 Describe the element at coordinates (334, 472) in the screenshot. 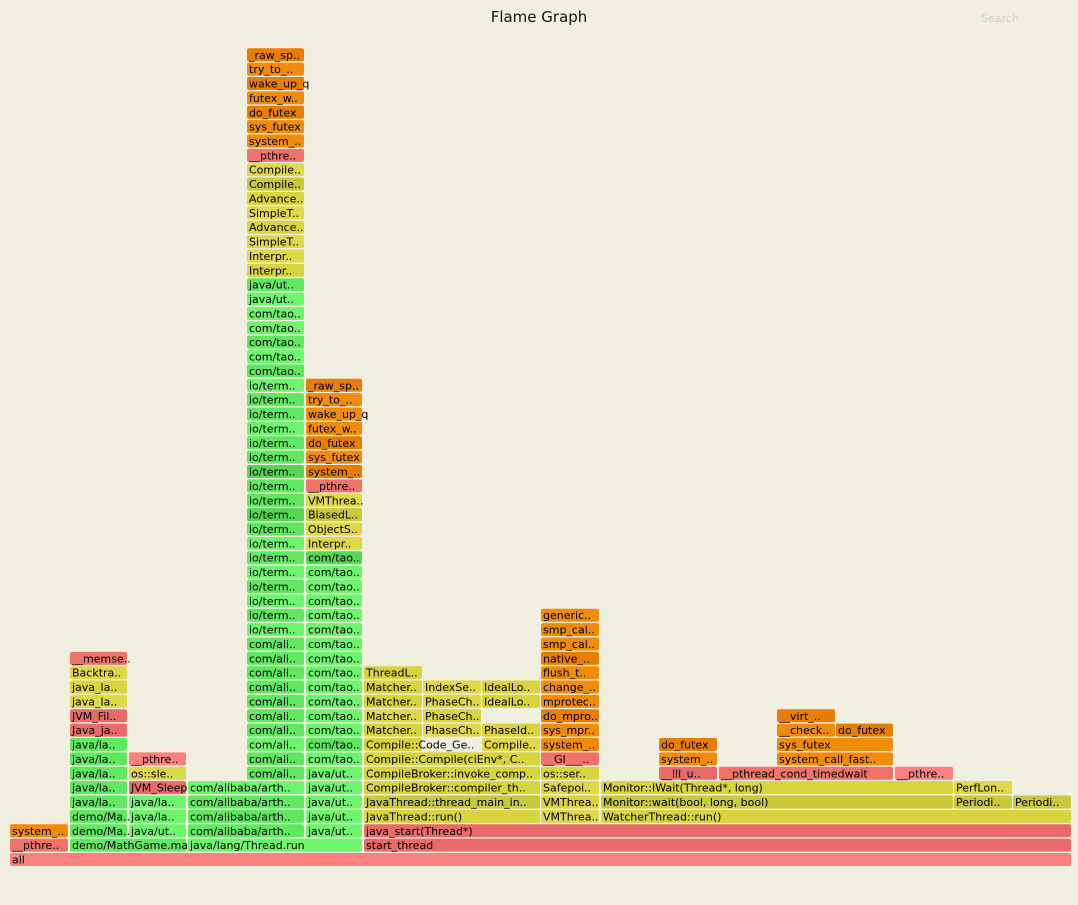

I see `frame-system: system_..` at that location.